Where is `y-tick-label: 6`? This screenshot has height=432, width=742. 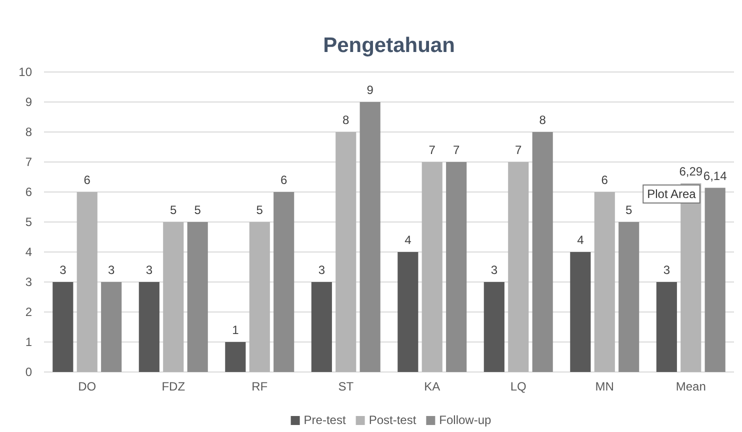 y-tick-label: 6 is located at coordinates (28, 191).